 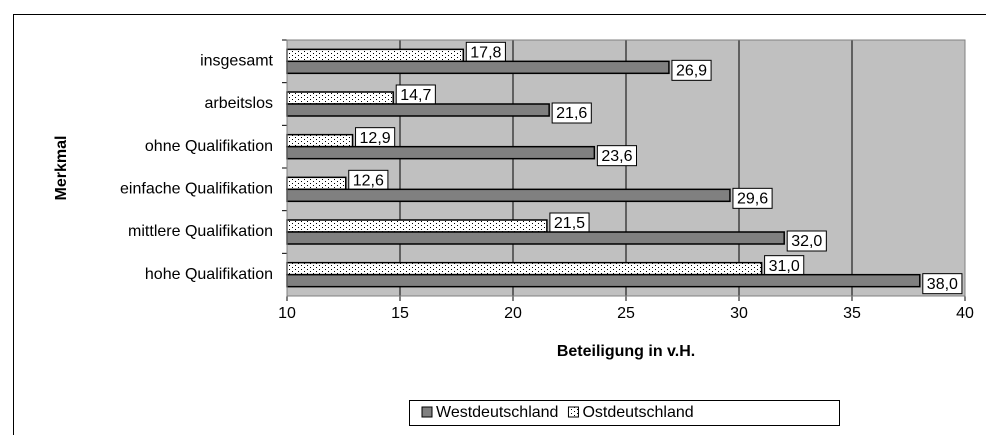 I want to click on y-tick-label: hohe Qualifikation, so click(x=209, y=274).